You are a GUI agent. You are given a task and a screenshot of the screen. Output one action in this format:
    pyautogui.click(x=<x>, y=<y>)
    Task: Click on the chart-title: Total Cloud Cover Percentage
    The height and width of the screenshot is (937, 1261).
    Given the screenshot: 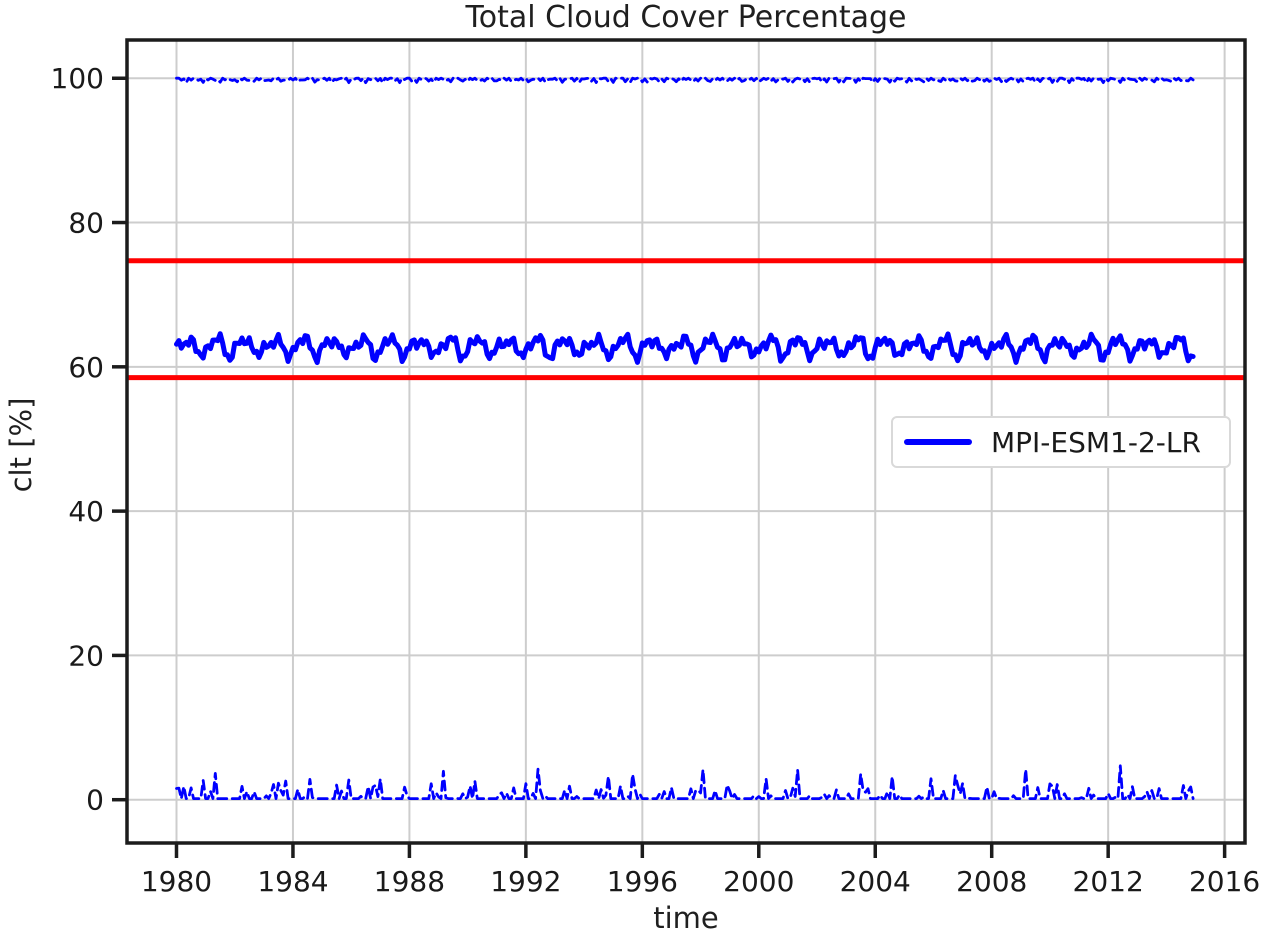 What is the action you would take?
    pyautogui.click(x=686, y=17)
    